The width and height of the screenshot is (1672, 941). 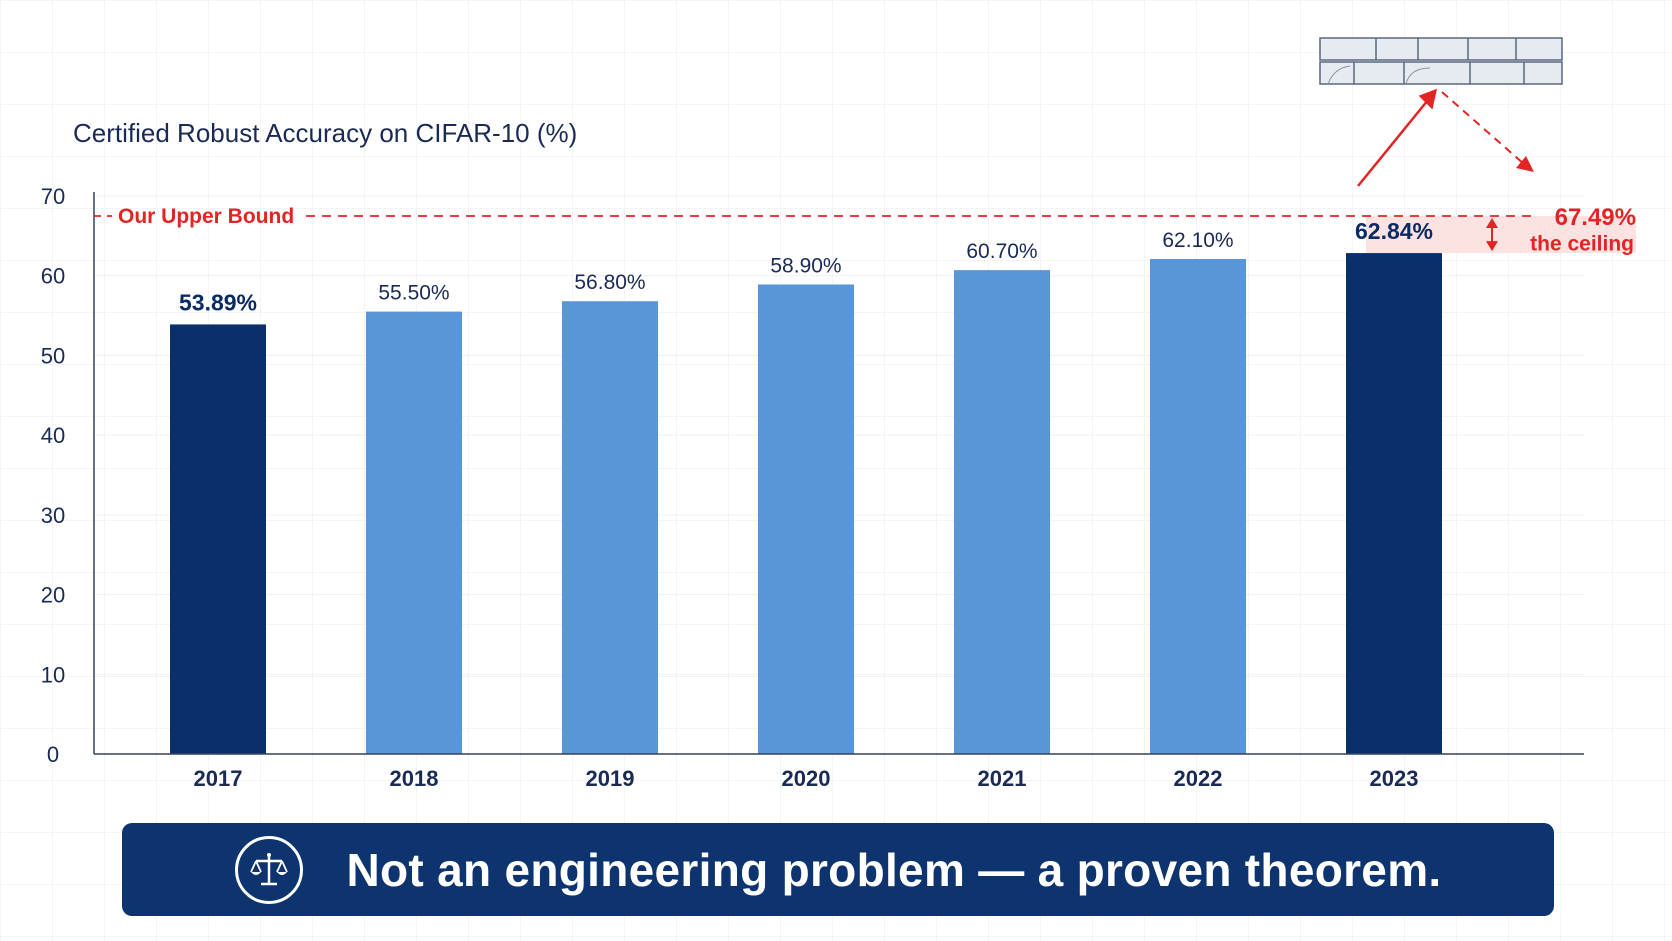 I want to click on x-ticks: 2017 2018 2019 2020 2021 2022 2023, so click(x=806, y=778).